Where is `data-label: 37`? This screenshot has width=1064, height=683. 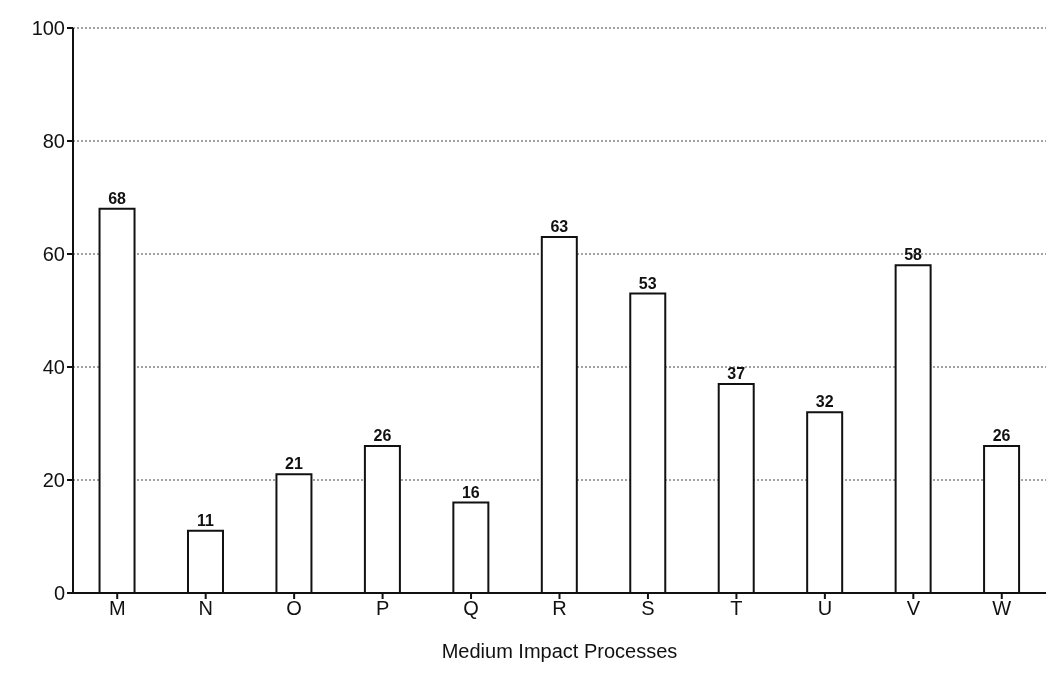
data-label: 37 is located at coordinates (736, 373).